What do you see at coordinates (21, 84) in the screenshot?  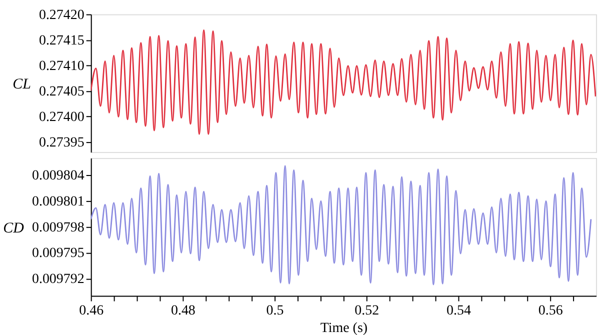 I see `y-axis-title: CL` at bounding box center [21, 84].